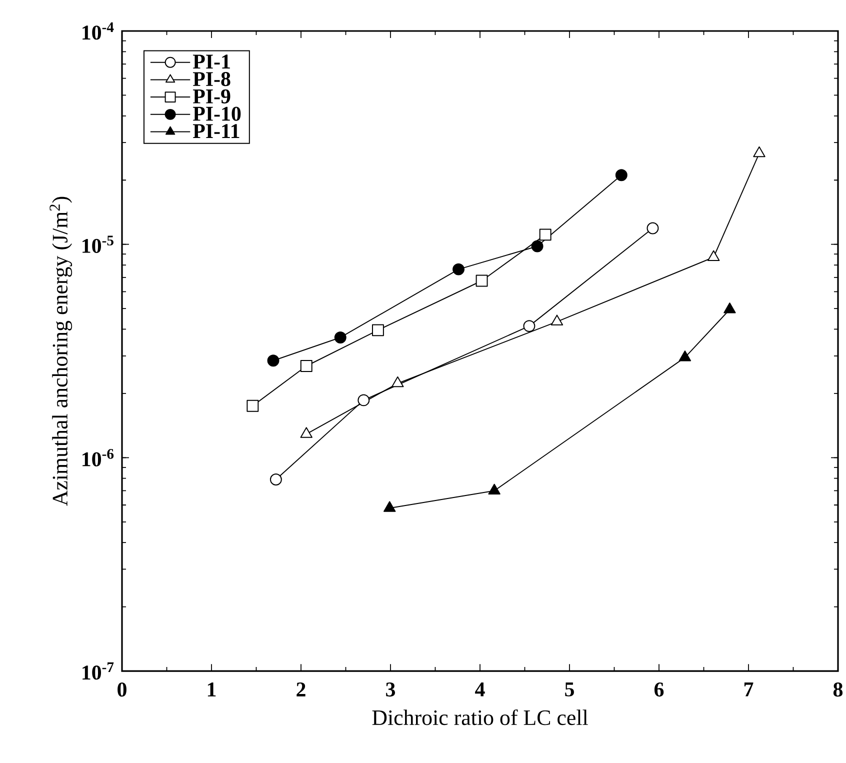  I want to click on y-axis-title: Azimuthal anchoring energy (J/m$^{2}$), so click(61, 351).